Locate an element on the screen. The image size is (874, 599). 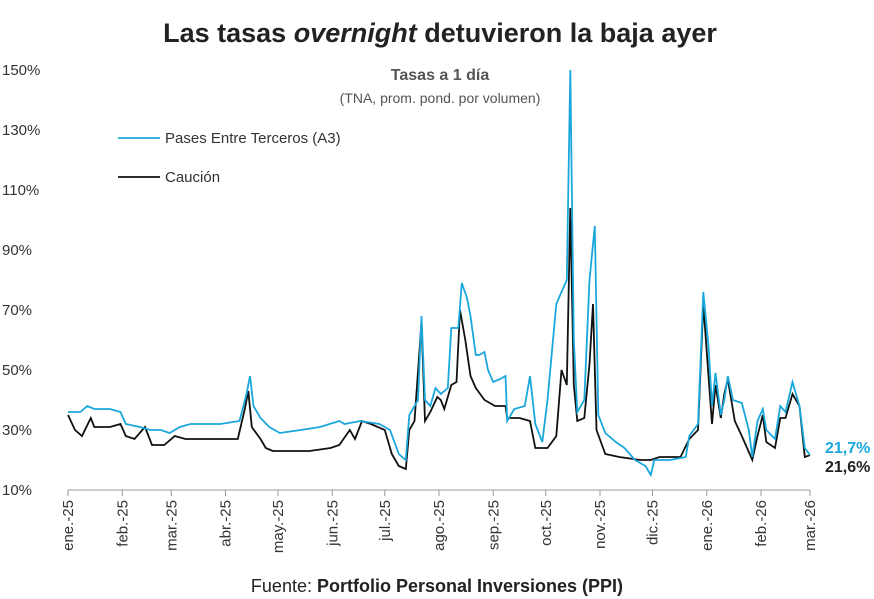
y-tick-label: 130% is located at coordinates (21, 130).